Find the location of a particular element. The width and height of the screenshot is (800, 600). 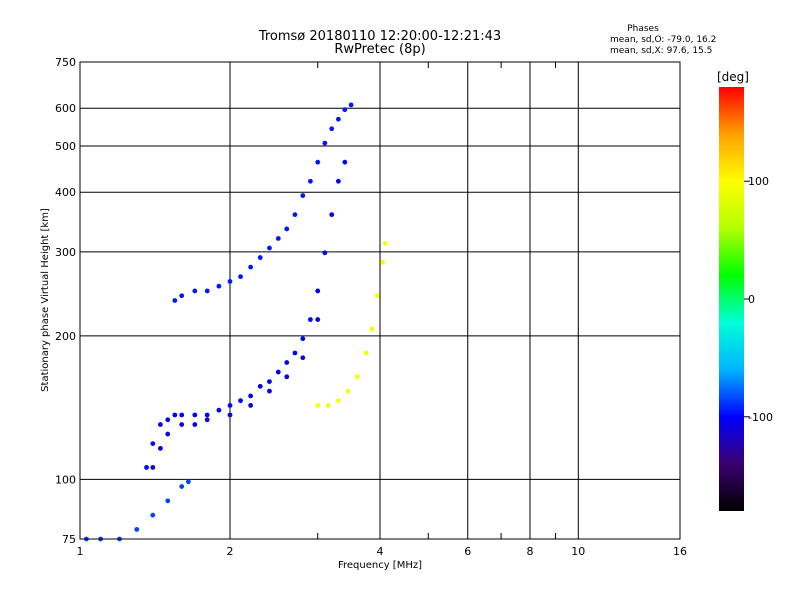

y-tick-label: 200 is located at coordinates (65, 336).